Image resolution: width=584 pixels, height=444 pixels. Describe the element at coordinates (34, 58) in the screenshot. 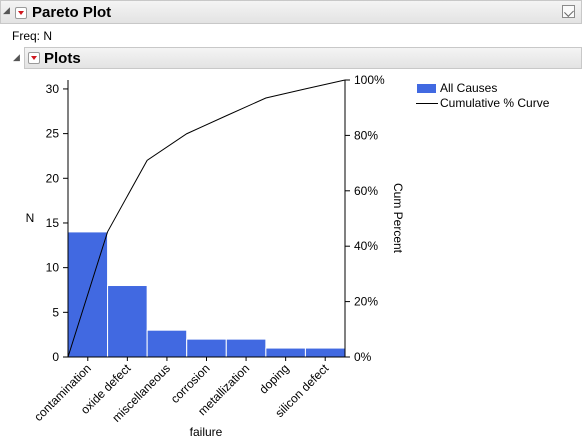

I see `plots-red-triangle-menu-icon` at that location.